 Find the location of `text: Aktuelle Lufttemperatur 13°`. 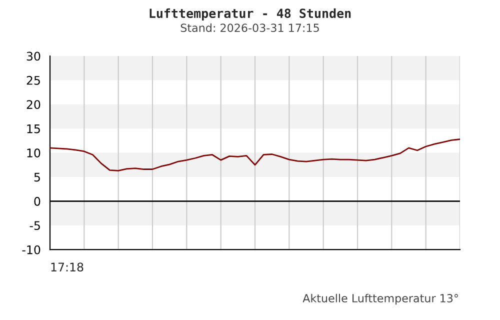

text: Aktuelle Lufttemperatur 13° is located at coordinates (380, 299).